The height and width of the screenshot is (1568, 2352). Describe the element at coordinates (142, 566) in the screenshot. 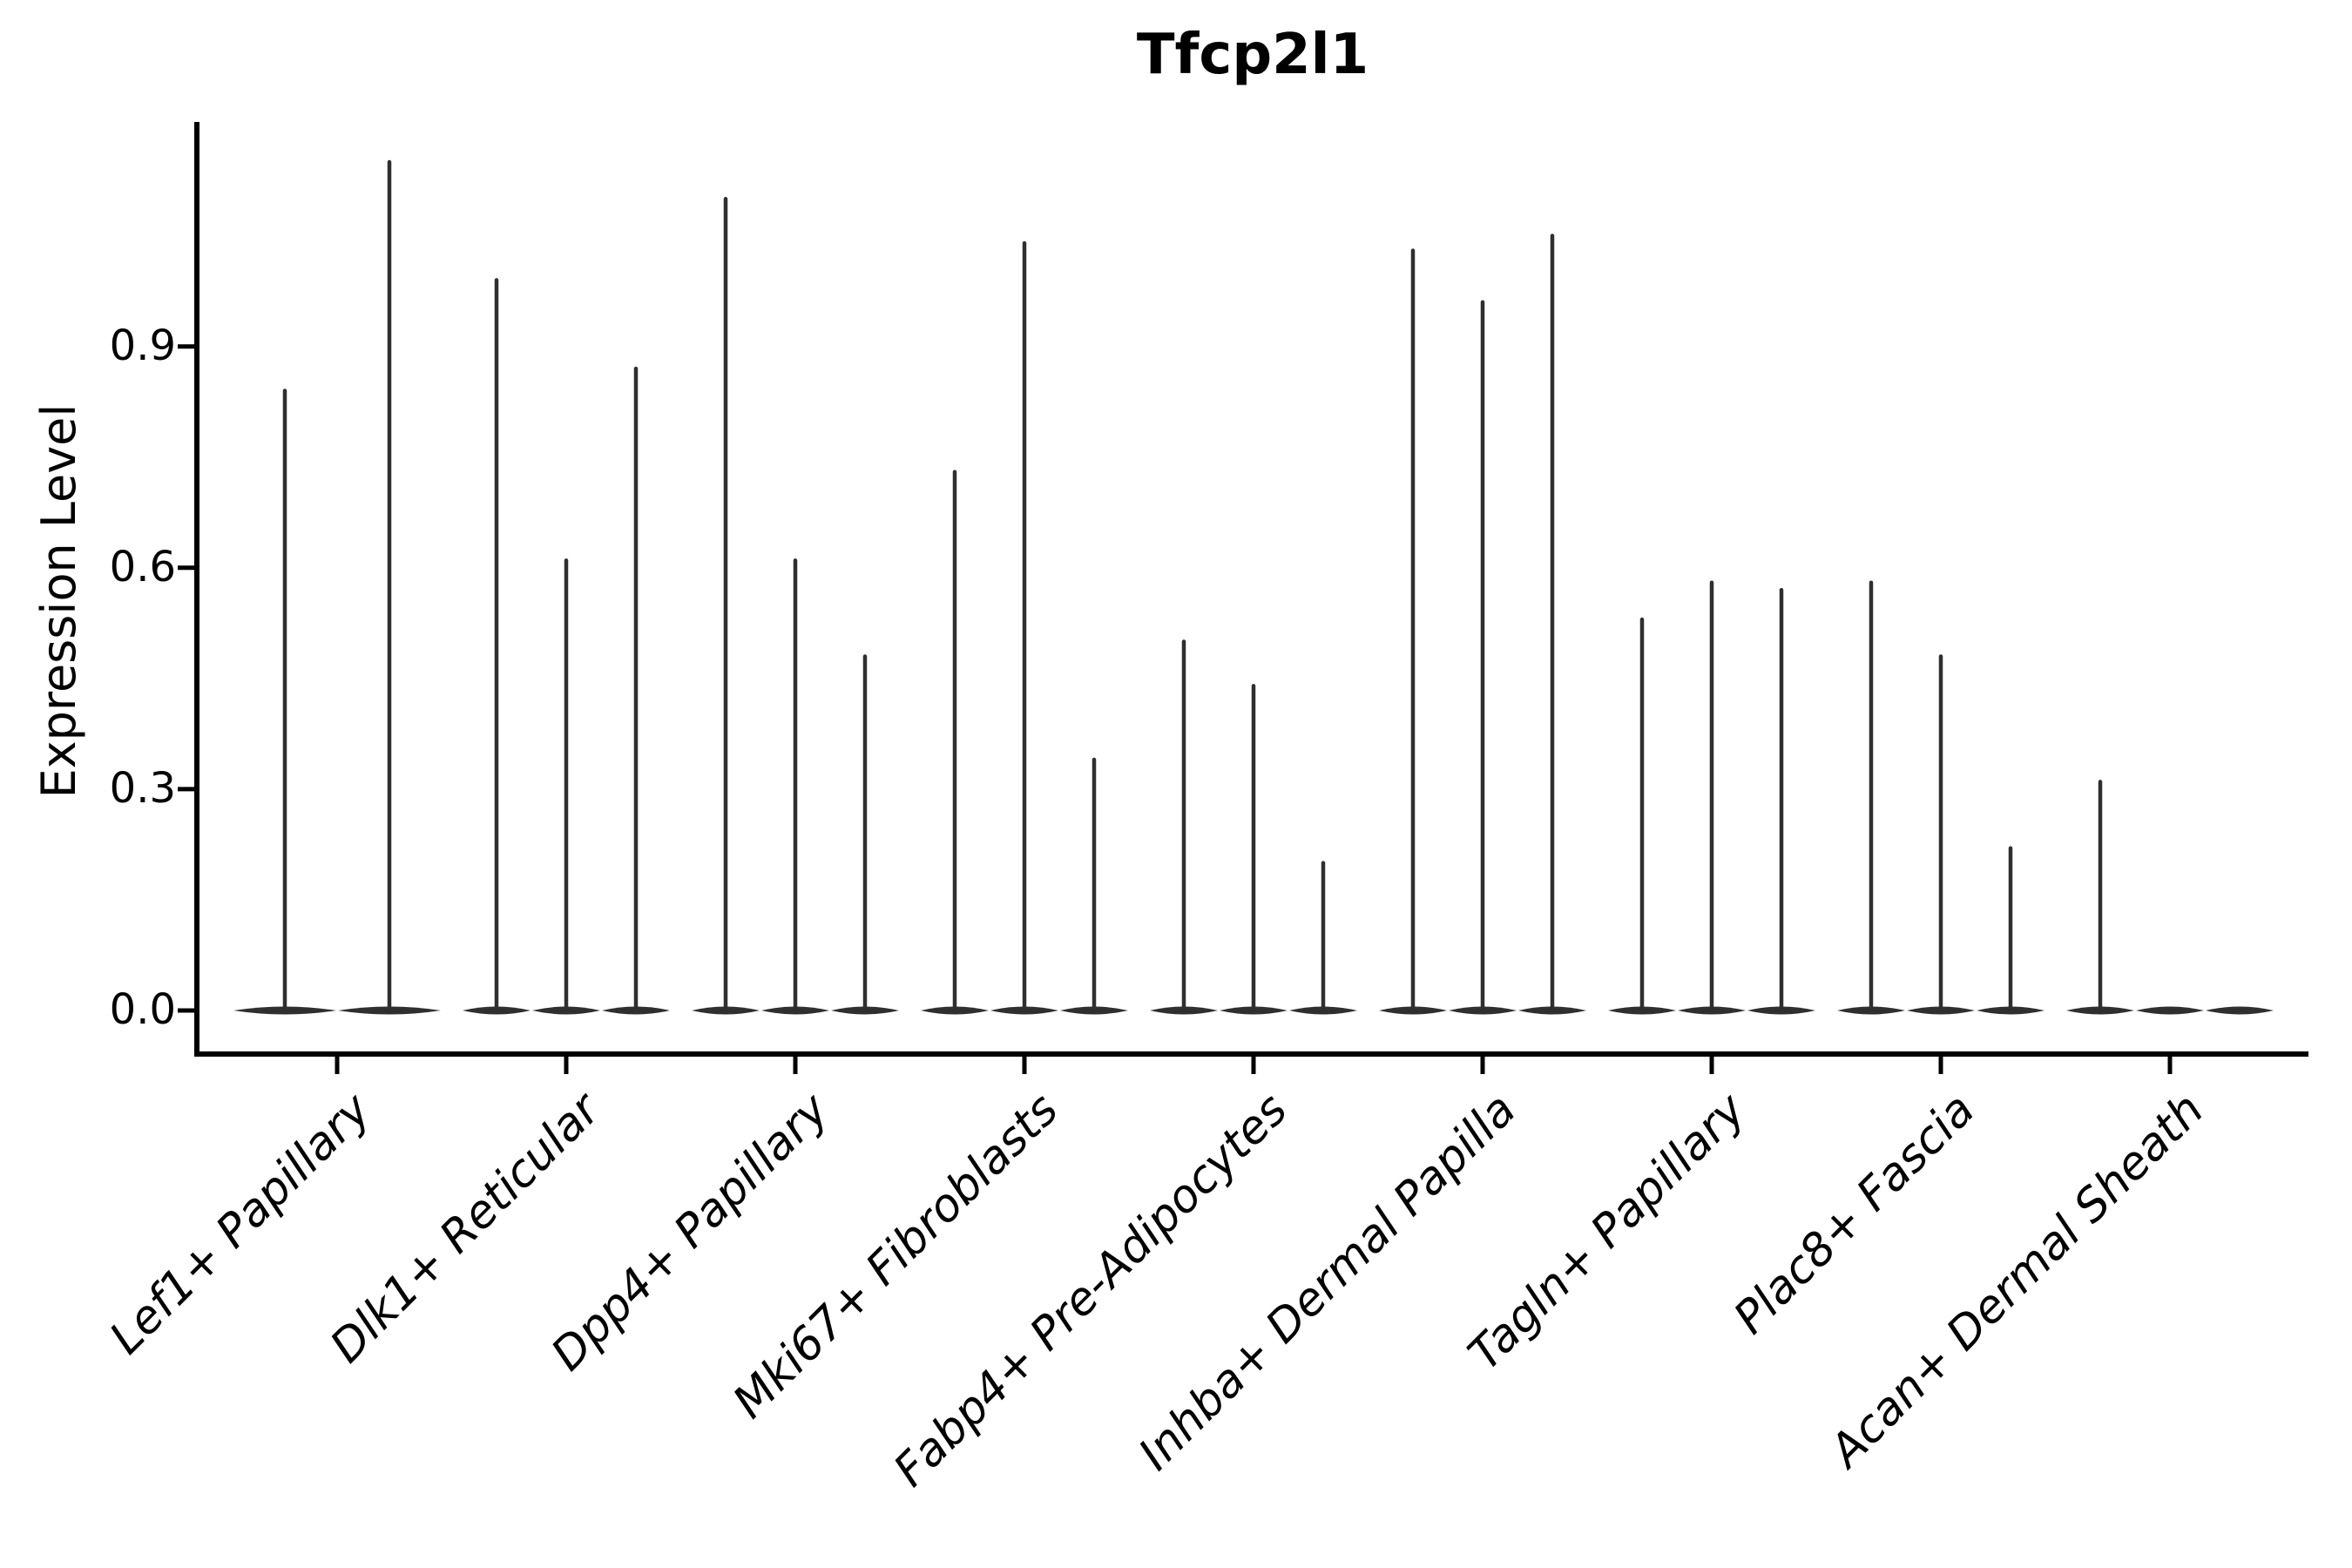

I see `y-tick-label: 0.6` at that location.